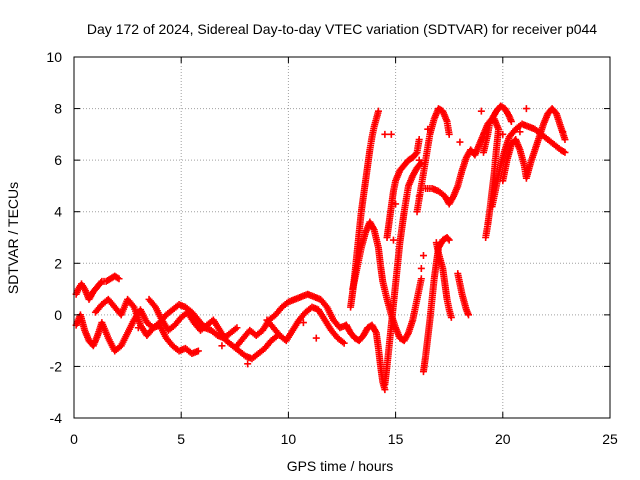 This screenshot has height=480, width=640. I want to click on series-s15, so click(468, 155).